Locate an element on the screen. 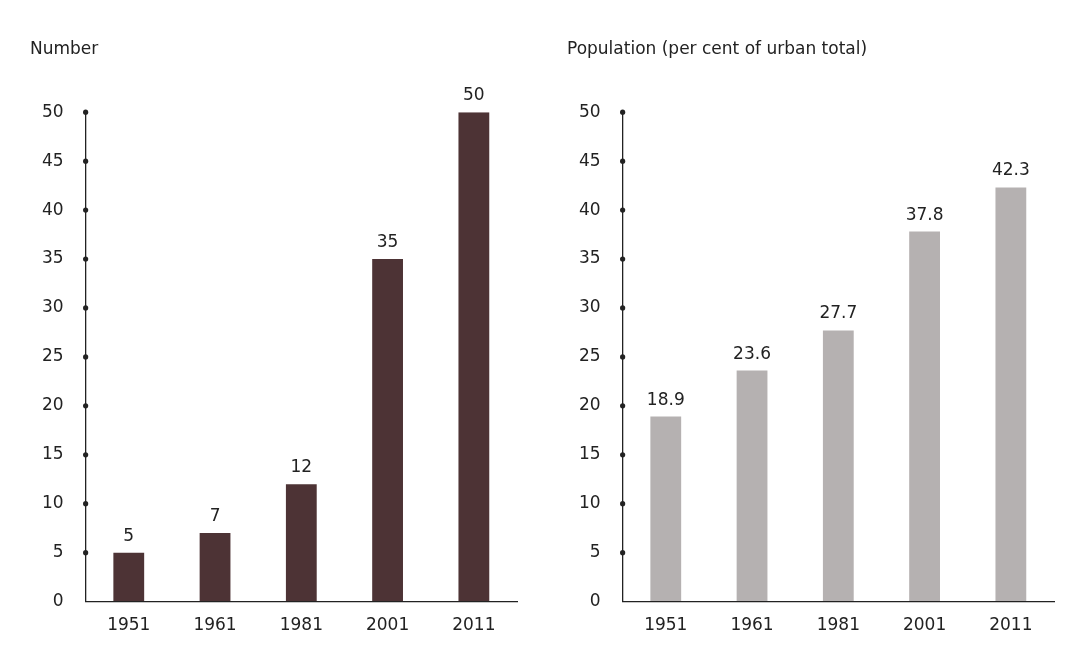  data-label: 37.8 is located at coordinates (924, 213).